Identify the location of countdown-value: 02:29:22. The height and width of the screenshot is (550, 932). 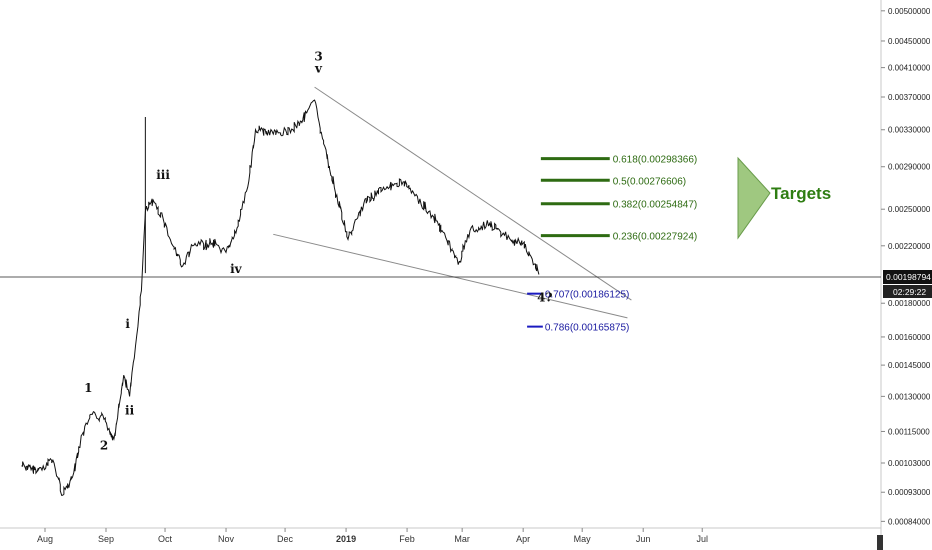
(909, 292).